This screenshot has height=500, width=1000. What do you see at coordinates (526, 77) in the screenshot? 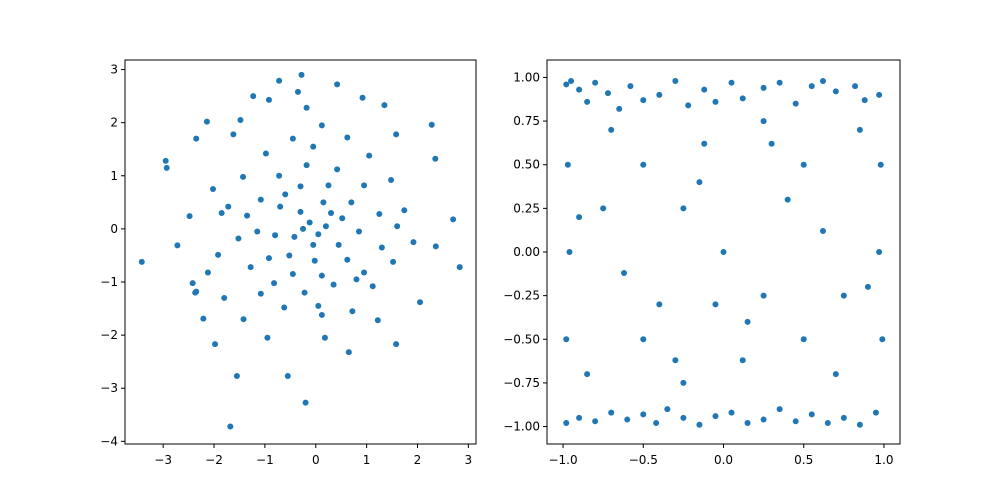
I see `y-tick-label: 1.00` at bounding box center [526, 77].